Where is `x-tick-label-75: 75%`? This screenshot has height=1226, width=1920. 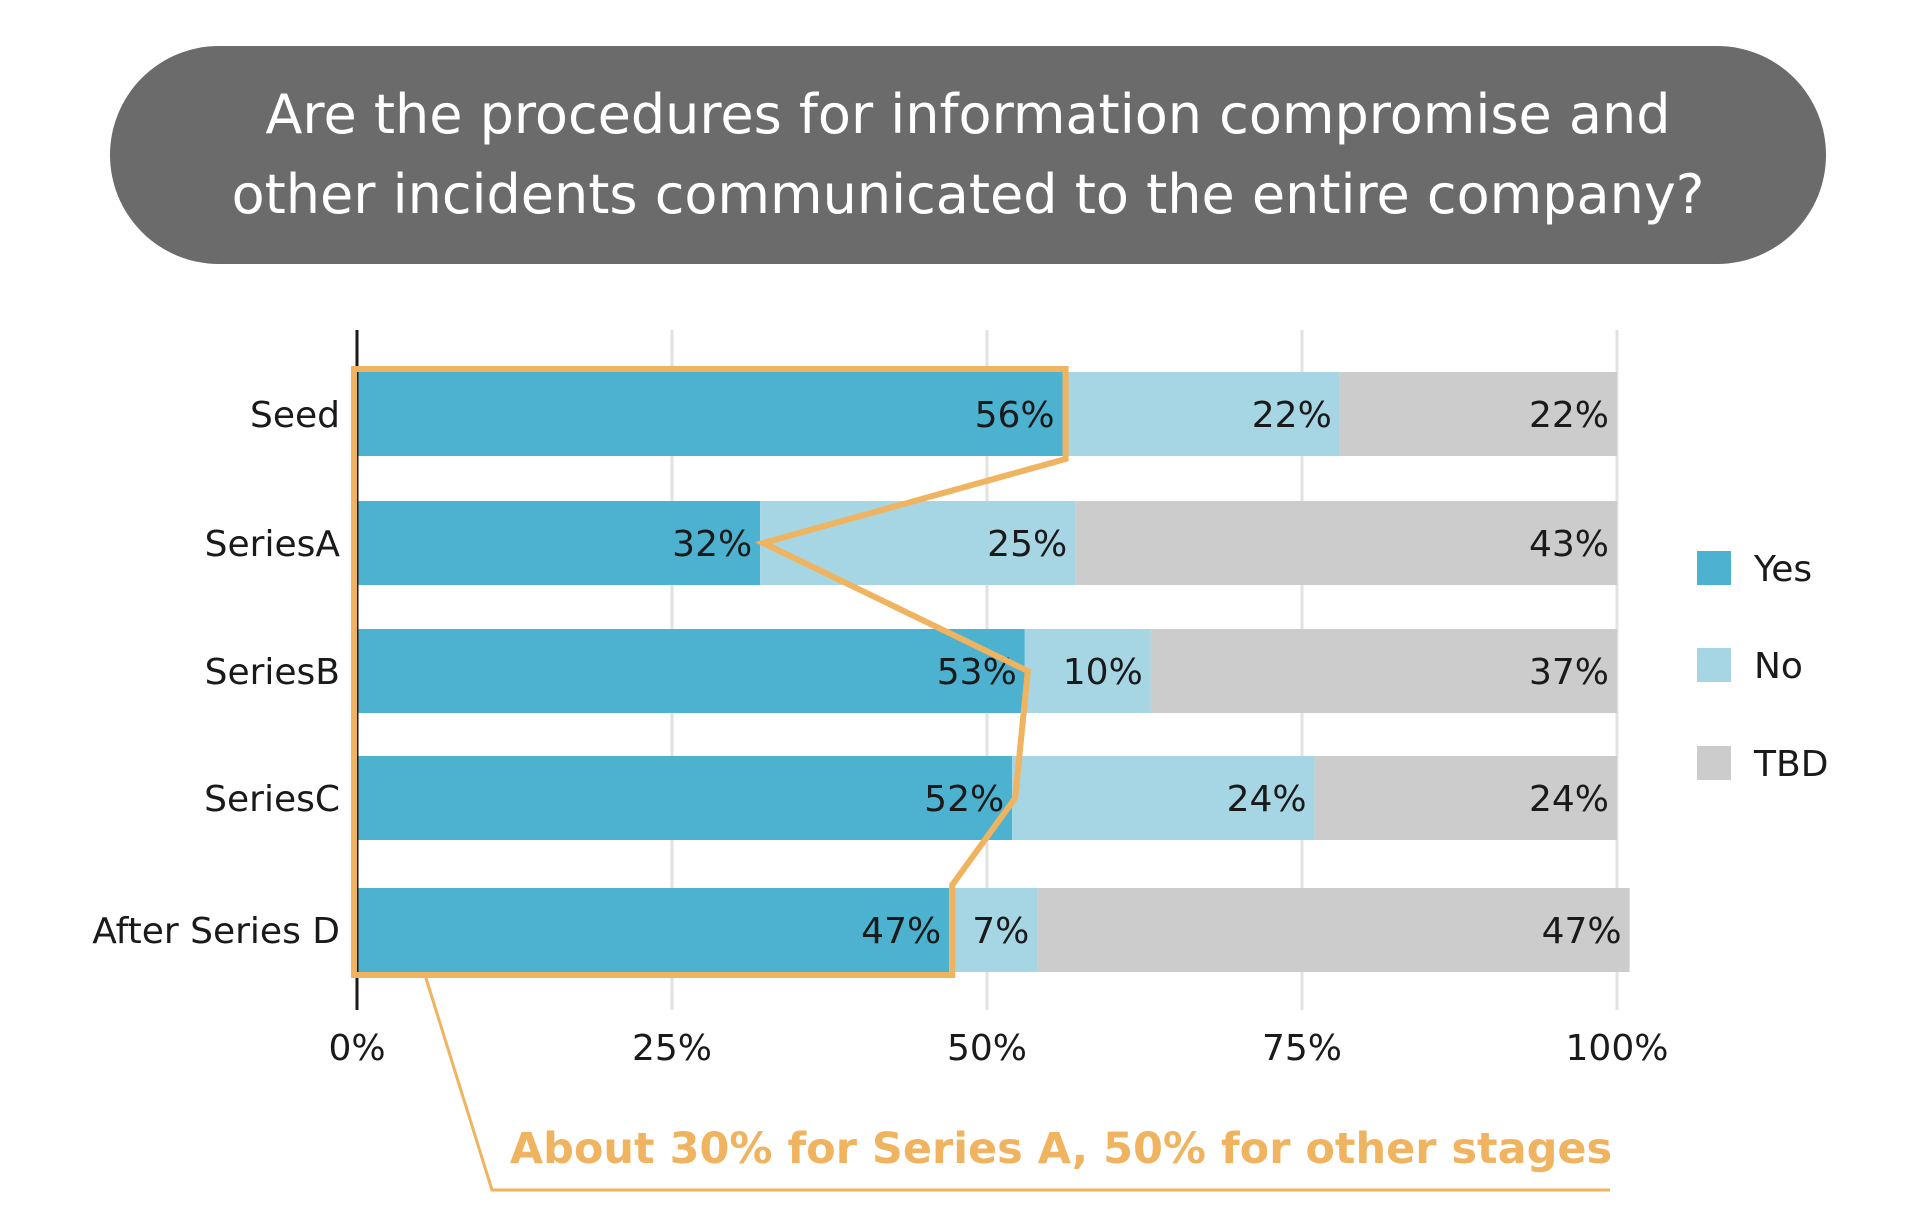
x-tick-label-75: 75% is located at coordinates (1302, 1048).